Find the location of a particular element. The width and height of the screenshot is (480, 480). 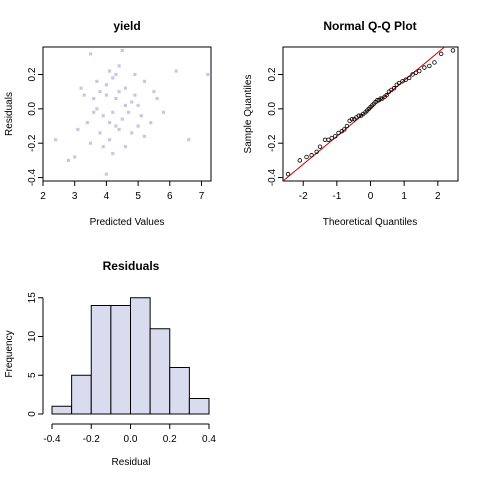

qq-reference-line is located at coordinates (363, 114).